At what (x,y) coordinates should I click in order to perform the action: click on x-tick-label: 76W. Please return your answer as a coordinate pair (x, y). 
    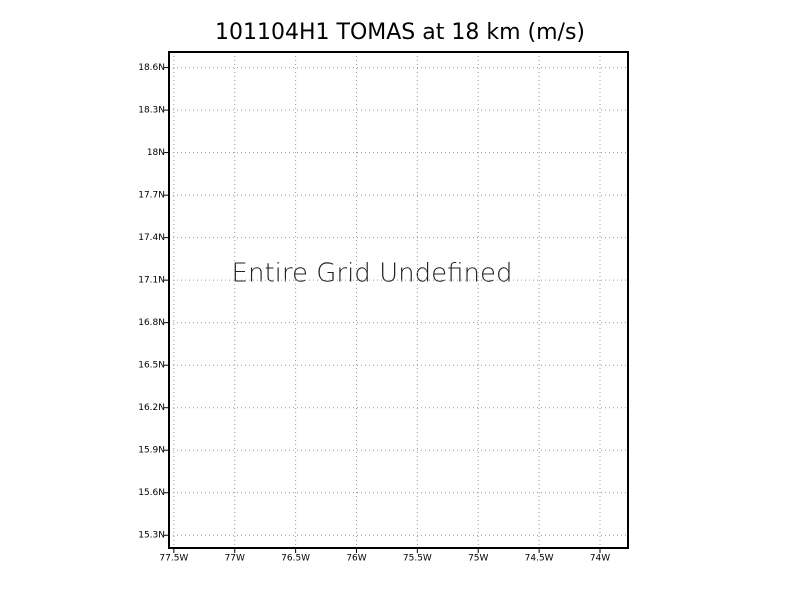
    Looking at the image, I should click on (356, 559).